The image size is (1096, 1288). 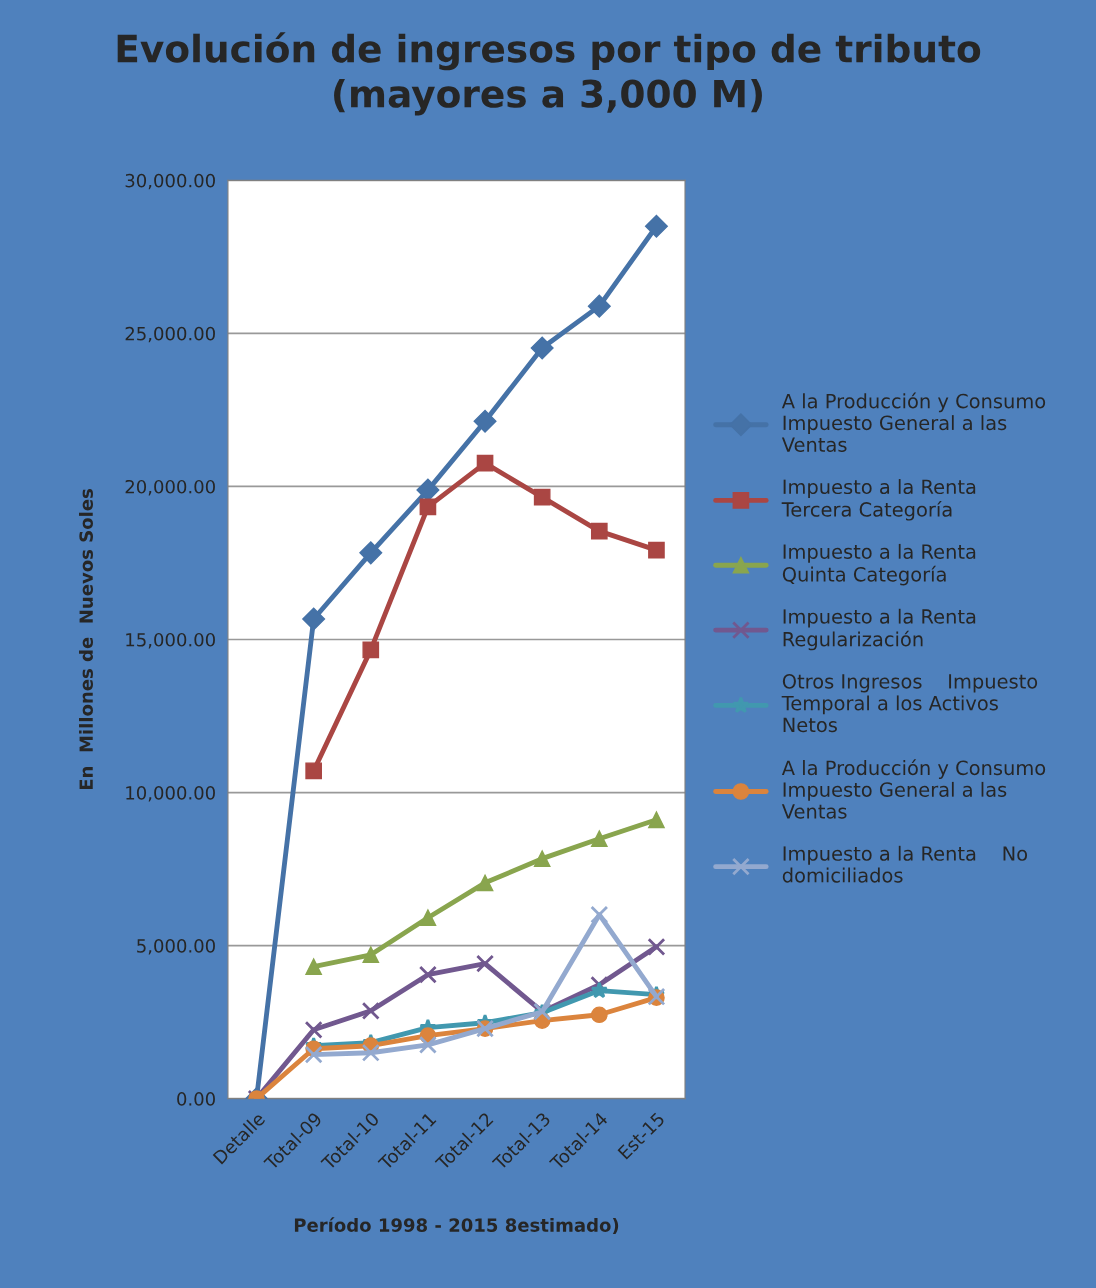 I want to click on y-tick-label: 10,000.00, so click(x=170, y=794).